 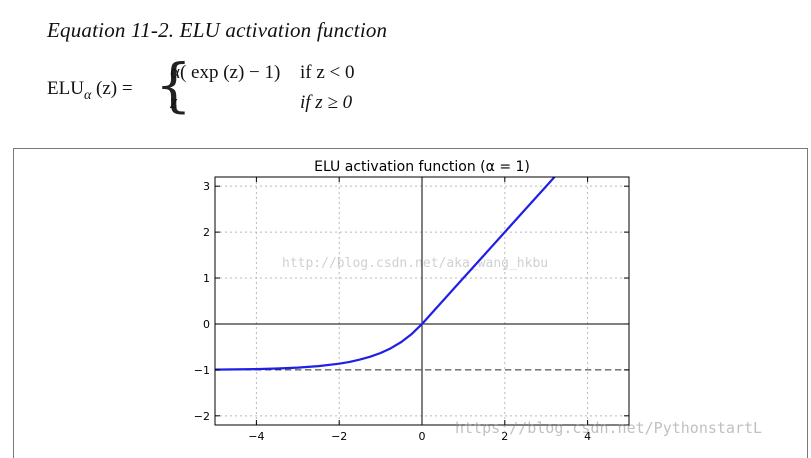 What do you see at coordinates (65, 88) in the screenshot?
I see `formula-lhs-name: ELU` at bounding box center [65, 88].